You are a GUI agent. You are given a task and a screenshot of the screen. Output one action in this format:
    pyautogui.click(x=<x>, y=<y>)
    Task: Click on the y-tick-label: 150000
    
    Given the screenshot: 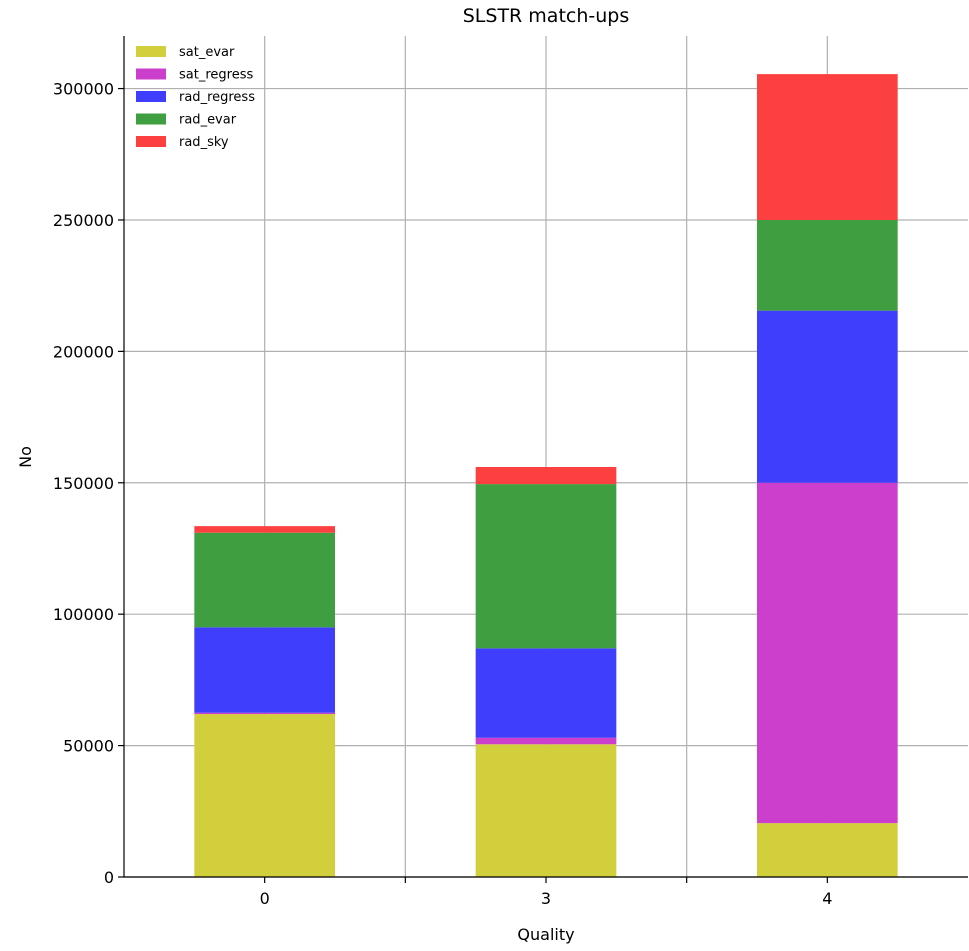 What is the action you would take?
    pyautogui.click(x=83, y=483)
    